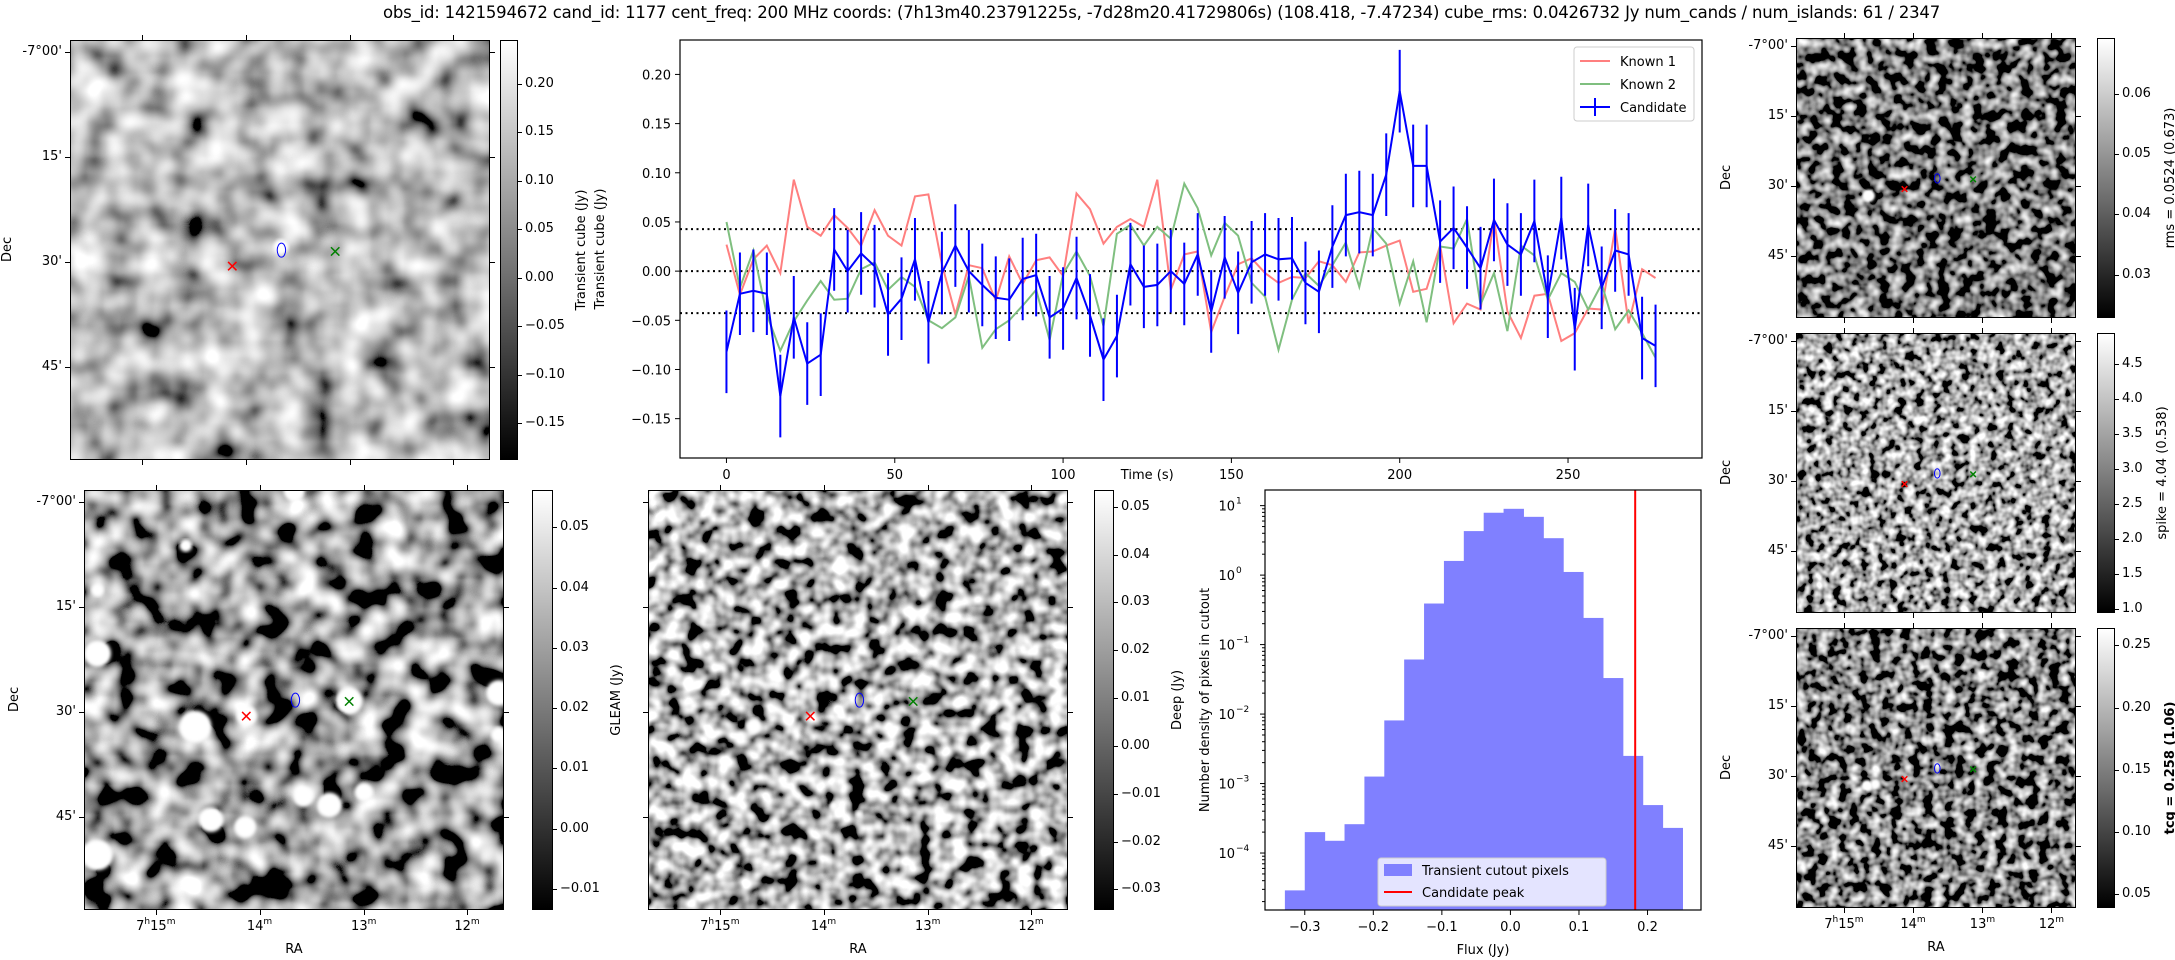  I want to click on image-panel-spike, so click(1936, 473).